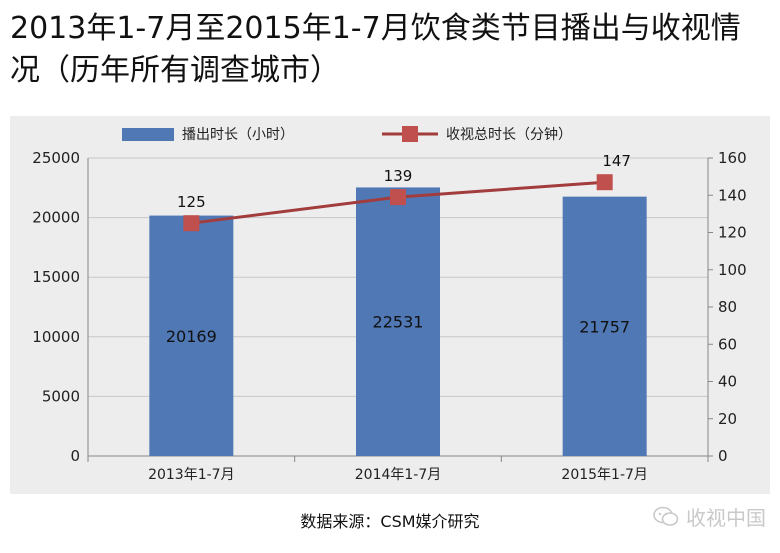 The height and width of the screenshot is (553, 780). What do you see at coordinates (616, 161) in the screenshot?
I see `line-value-label: 147` at bounding box center [616, 161].